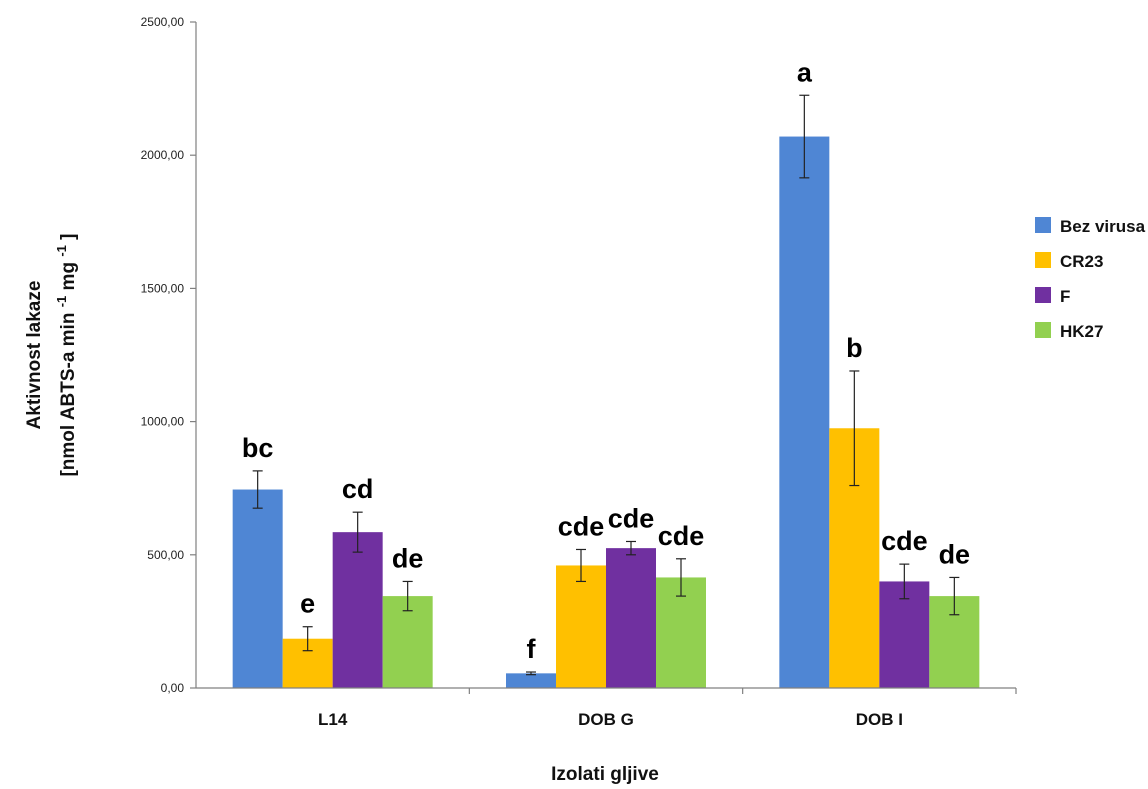  Describe the element at coordinates (34, 355) in the screenshot. I see `y-axis-title-line1: Aktivnost lakaze` at that location.